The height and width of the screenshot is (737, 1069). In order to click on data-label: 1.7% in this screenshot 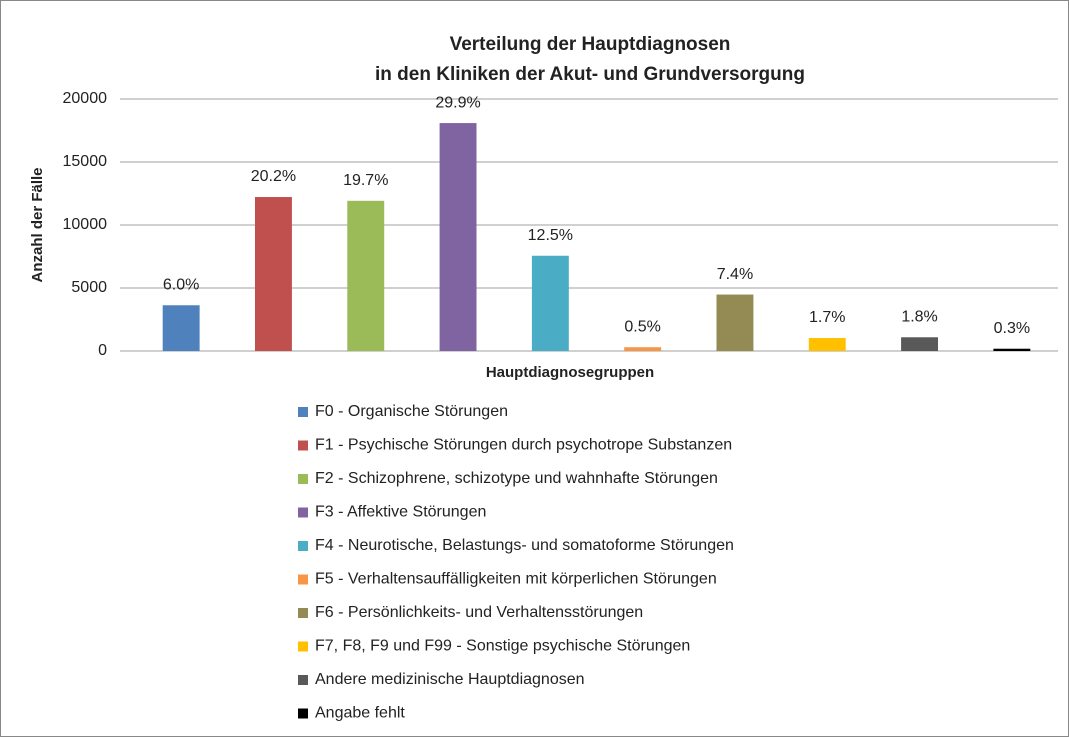, I will do `click(827, 317)`.